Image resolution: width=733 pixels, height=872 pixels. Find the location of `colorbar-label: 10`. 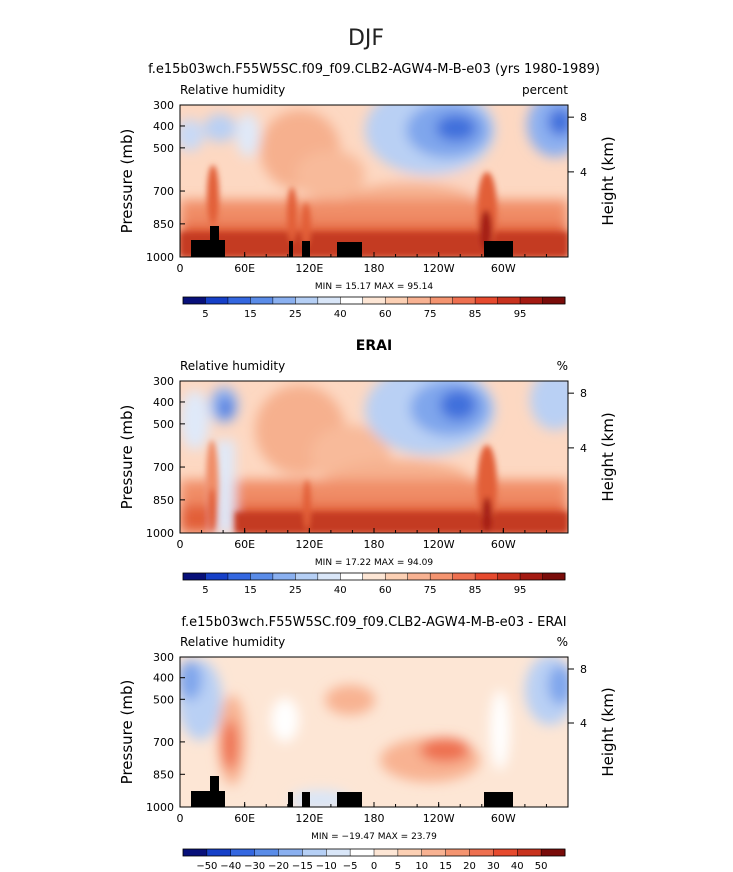

colorbar-label: 10 is located at coordinates (421, 866).